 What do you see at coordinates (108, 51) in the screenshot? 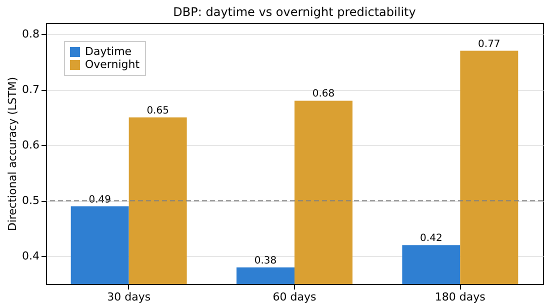
I see `legend-label: Daytime` at bounding box center [108, 51].